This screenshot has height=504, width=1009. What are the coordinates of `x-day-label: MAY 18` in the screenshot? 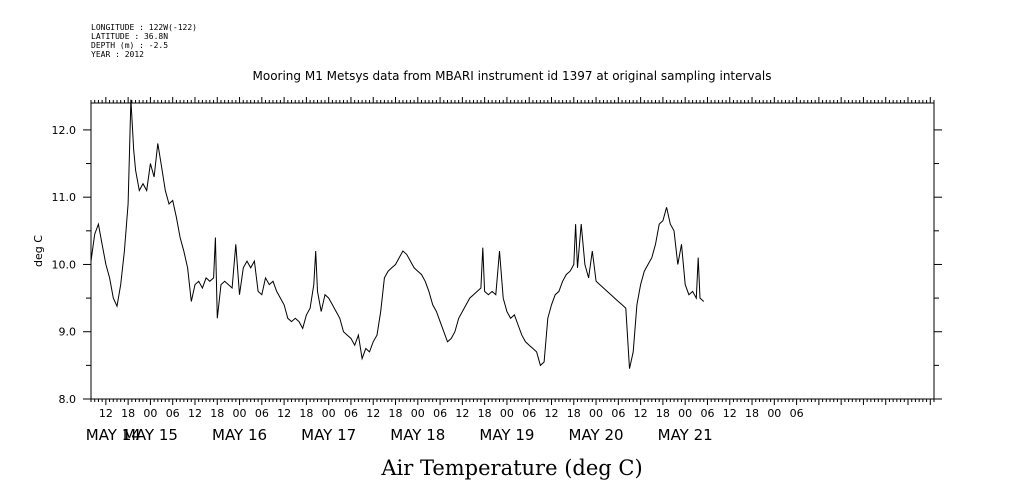 It's located at (417, 435).